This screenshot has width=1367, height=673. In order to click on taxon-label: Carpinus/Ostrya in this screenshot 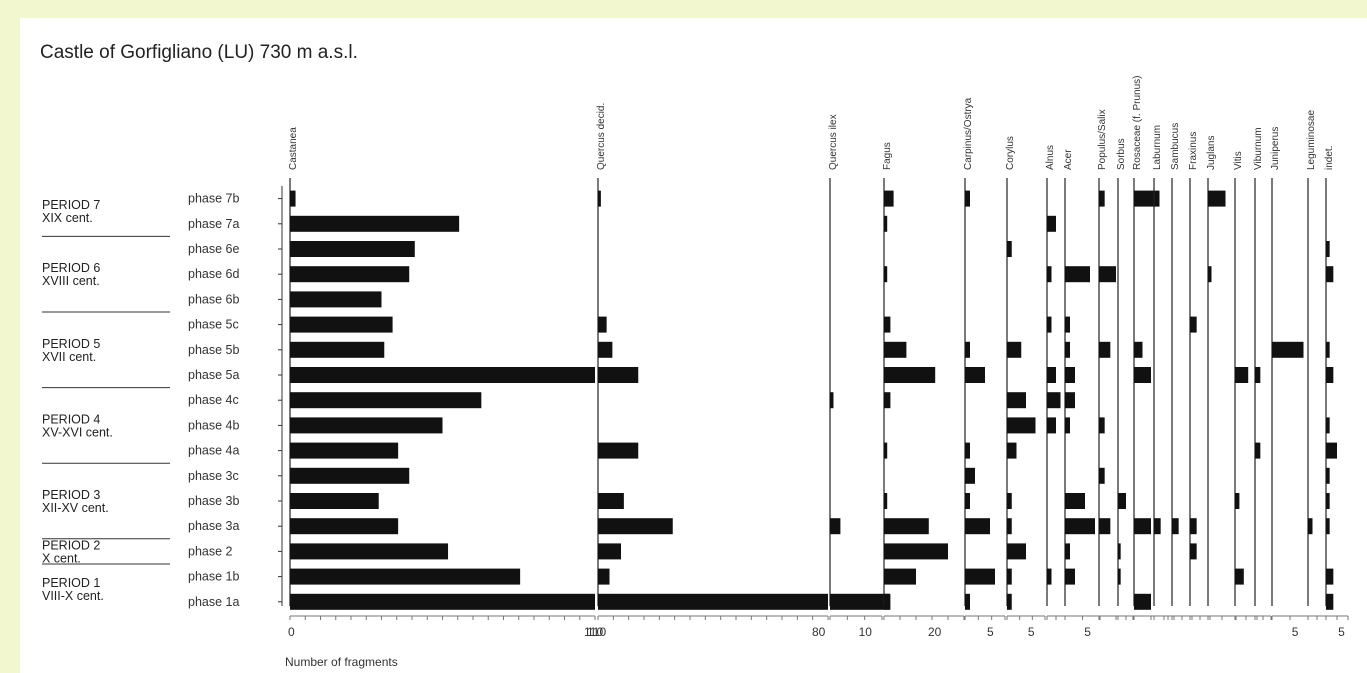, I will do `click(968, 133)`.